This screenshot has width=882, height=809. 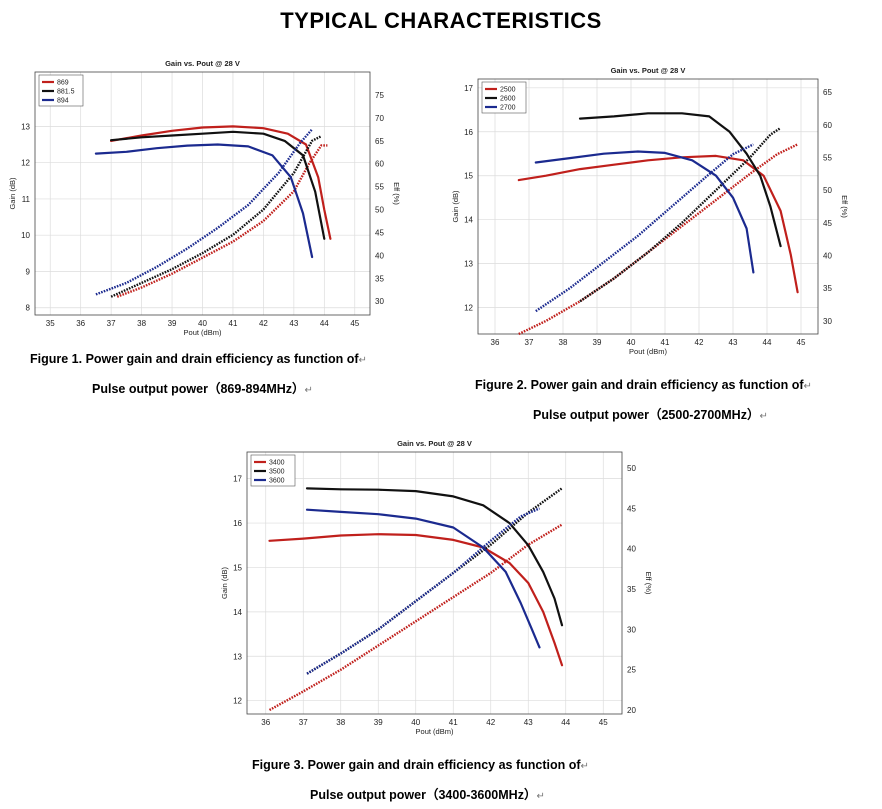 I want to click on legend-label-2700: 2700, so click(x=508, y=108).